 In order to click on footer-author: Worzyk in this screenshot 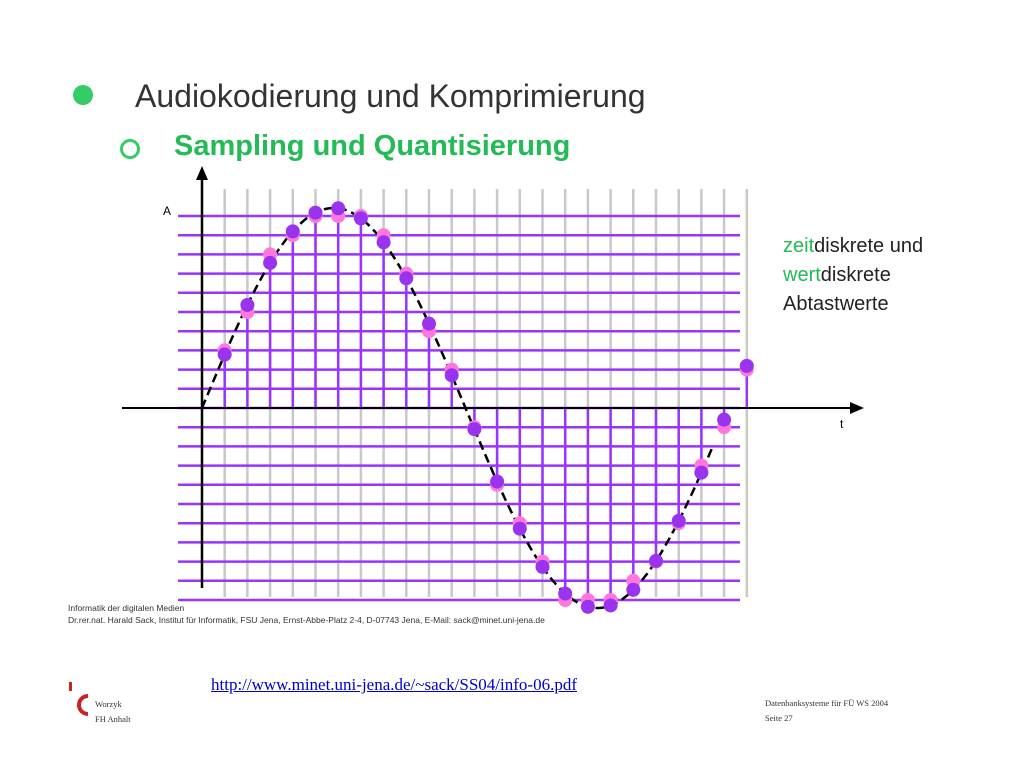, I will do `click(108, 704)`.